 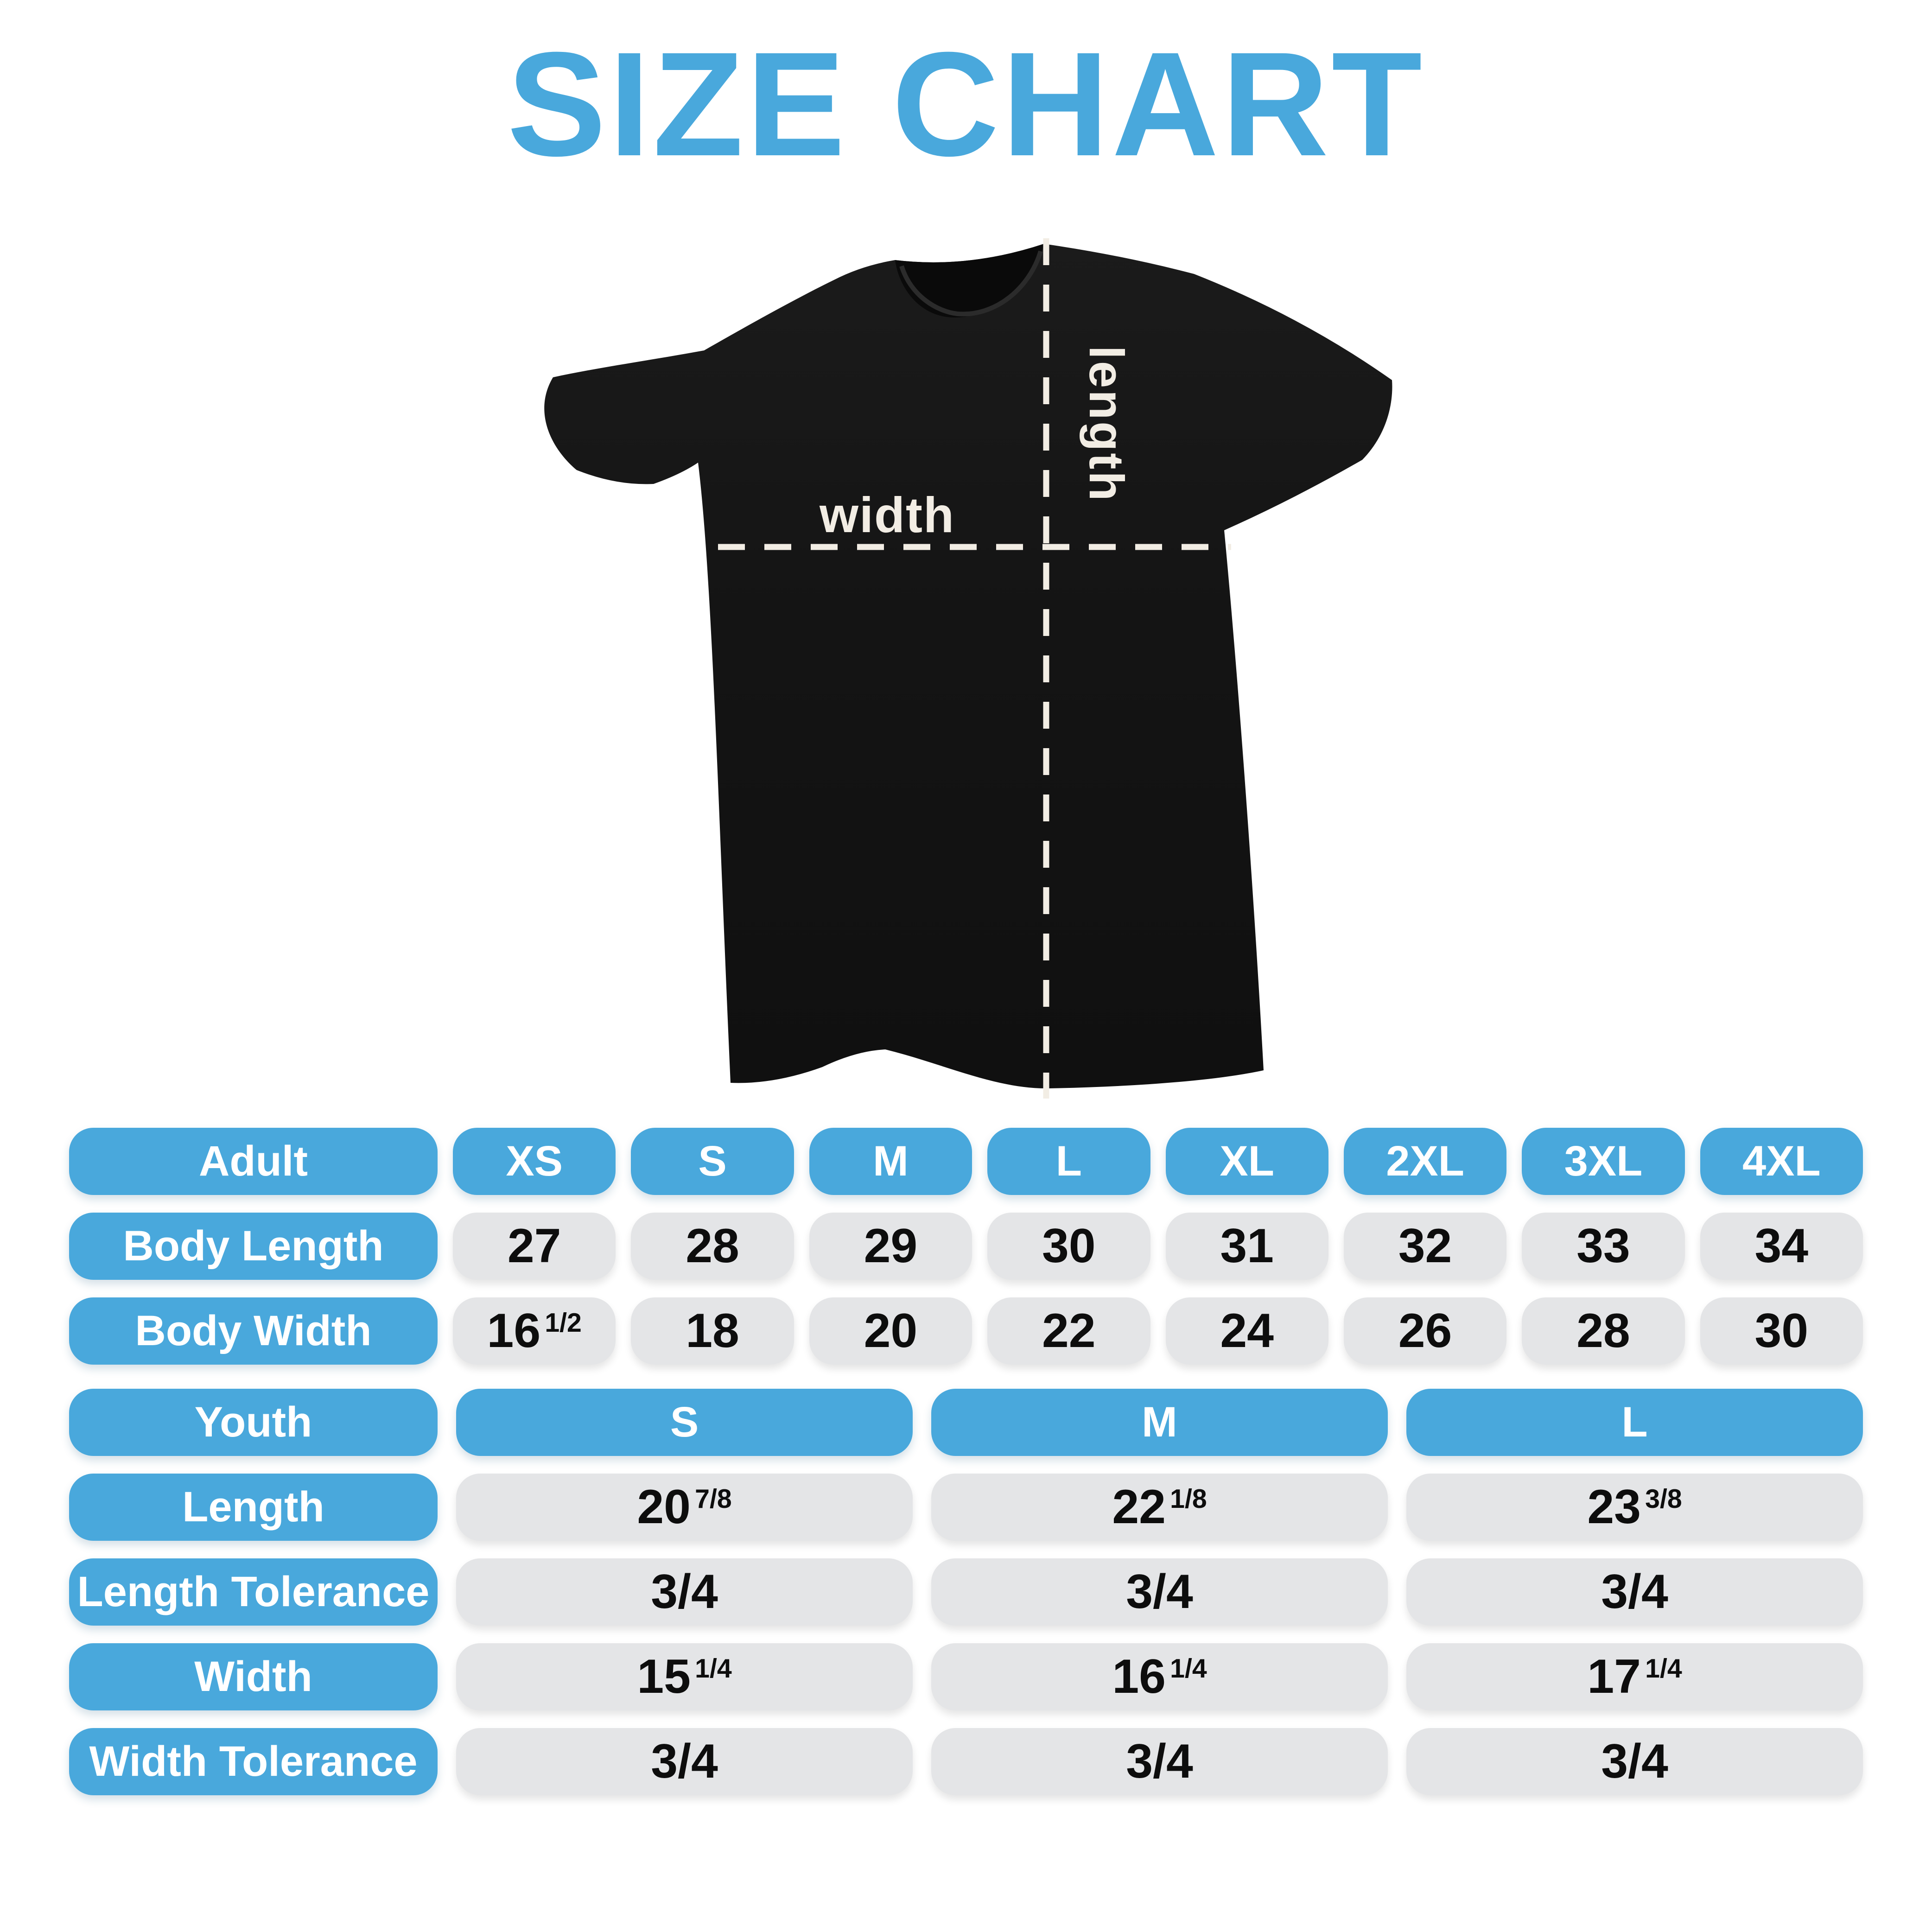 I want to click on row-label-width-tolerance: Width Tolerance, so click(x=254, y=1761).